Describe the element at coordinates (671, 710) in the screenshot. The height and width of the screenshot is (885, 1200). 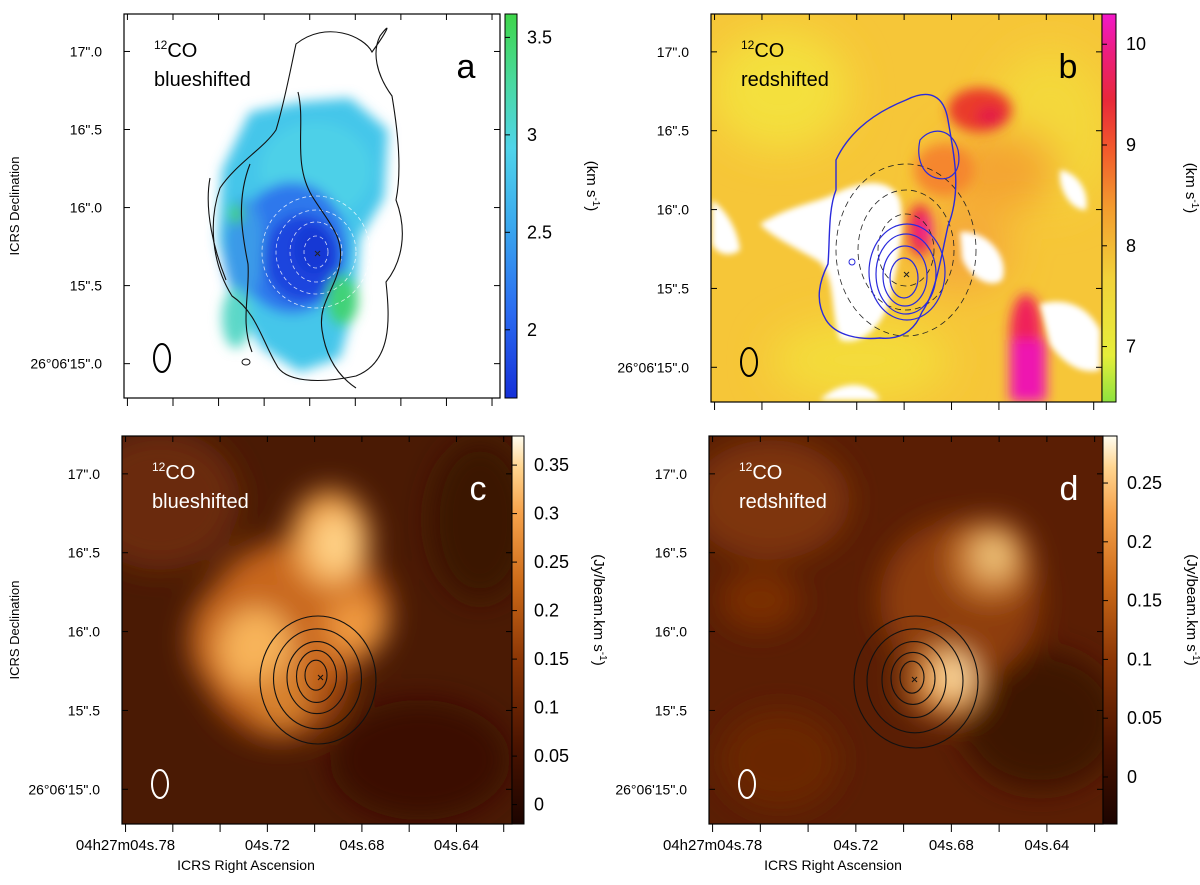
I see `panel-d-ytick-label: 15".5` at that location.